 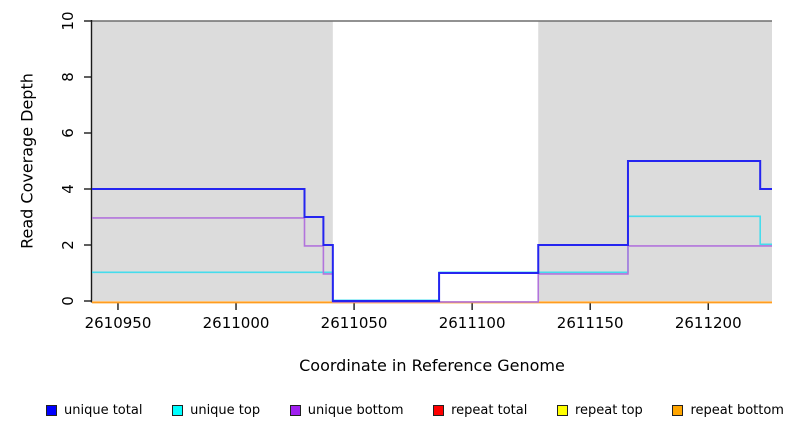 I want to click on y-tick-label: 6, so click(x=68, y=133).